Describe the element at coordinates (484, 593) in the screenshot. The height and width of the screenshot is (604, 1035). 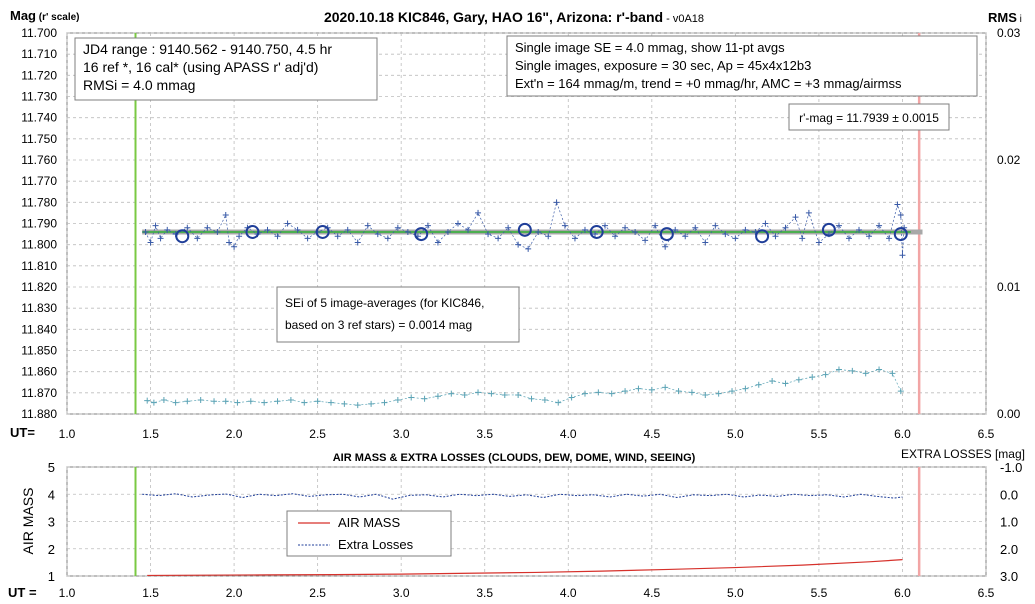
I see `bottom-x-tick-label: 3.5` at that location.